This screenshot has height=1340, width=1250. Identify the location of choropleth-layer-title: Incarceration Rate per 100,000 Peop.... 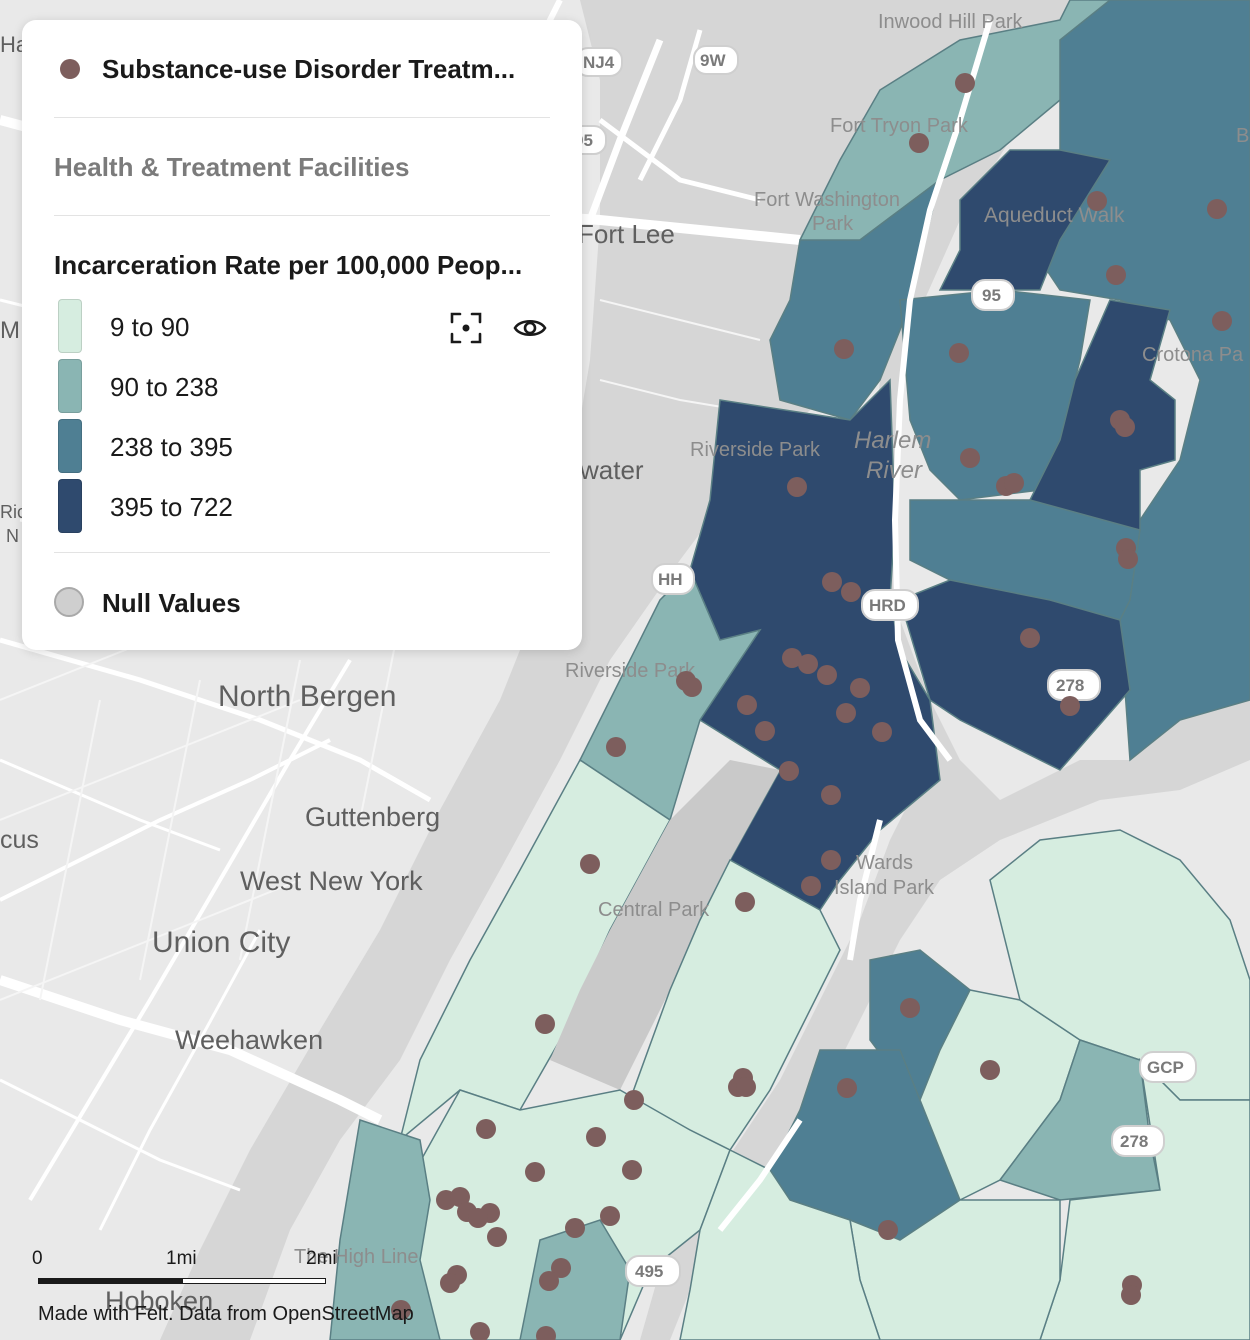
(288, 265).